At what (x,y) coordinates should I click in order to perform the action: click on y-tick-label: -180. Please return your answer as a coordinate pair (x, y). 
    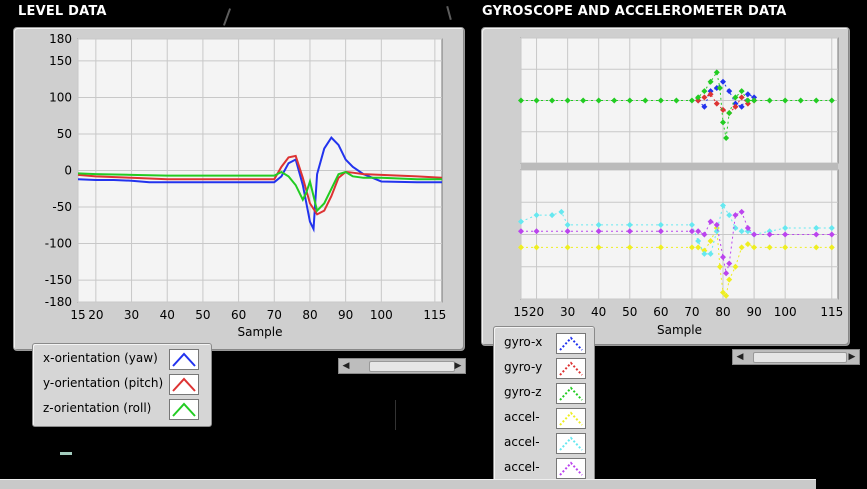
    Looking at the image, I should click on (58, 302).